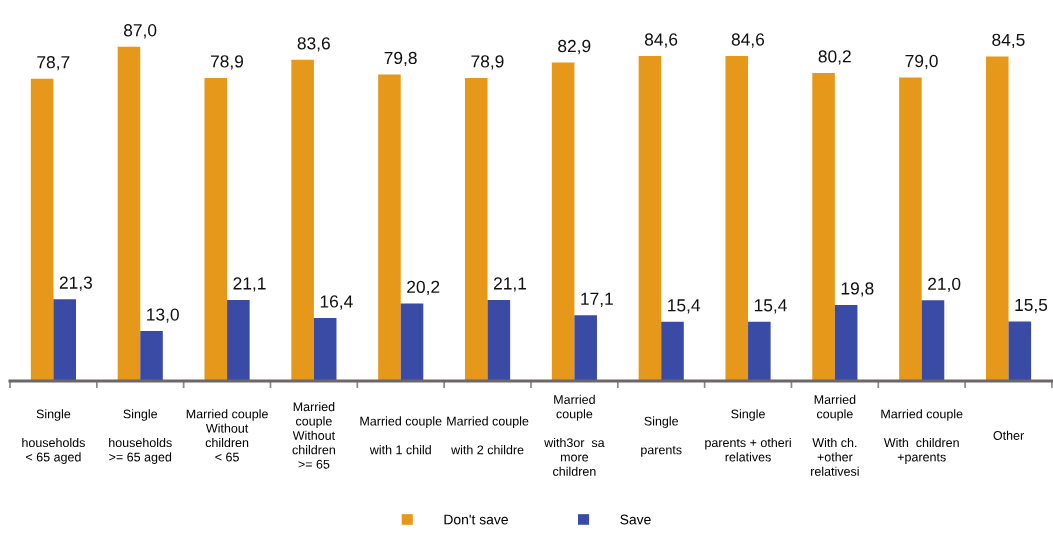 Image resolution: width=1053 pixels, height=537 pixels. What do you see at coordinates (336, 302) in the screenshot?
I see `data-label: 16,4` at bounding box center [336, 302].